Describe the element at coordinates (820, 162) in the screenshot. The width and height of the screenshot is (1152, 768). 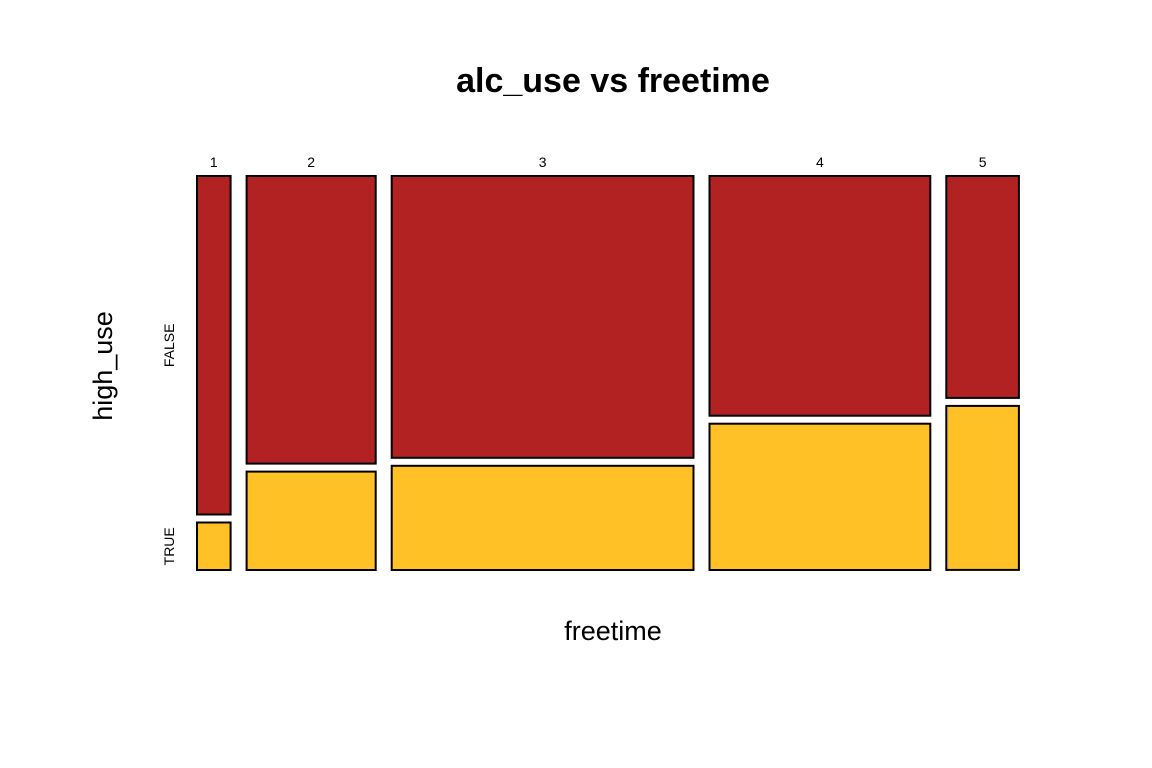
I see `x-category-label-4: 4` at that location.